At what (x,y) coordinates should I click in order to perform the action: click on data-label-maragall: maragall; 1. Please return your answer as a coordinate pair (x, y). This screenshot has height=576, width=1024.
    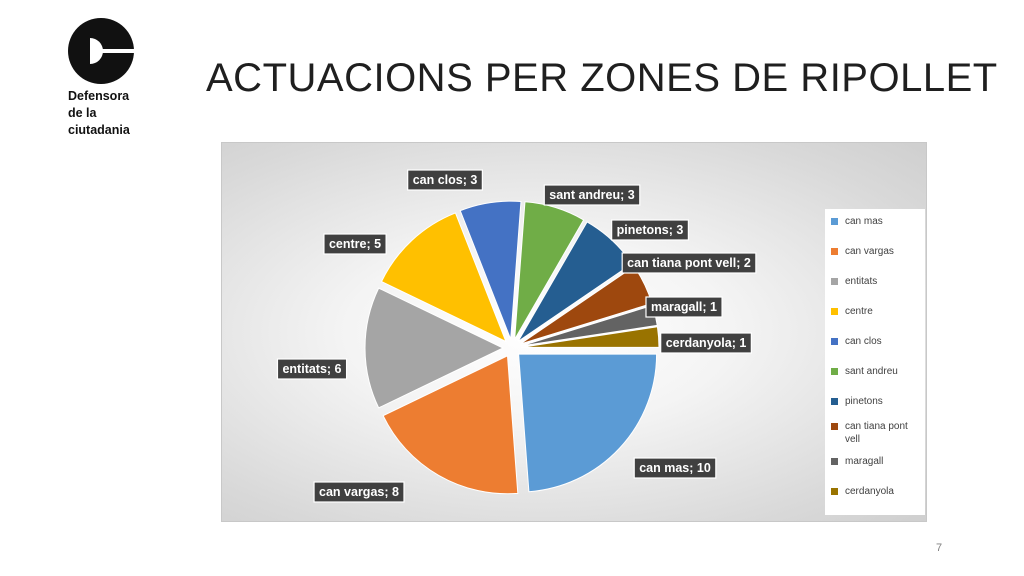
    Looking at the image, I should click on (684, 307).